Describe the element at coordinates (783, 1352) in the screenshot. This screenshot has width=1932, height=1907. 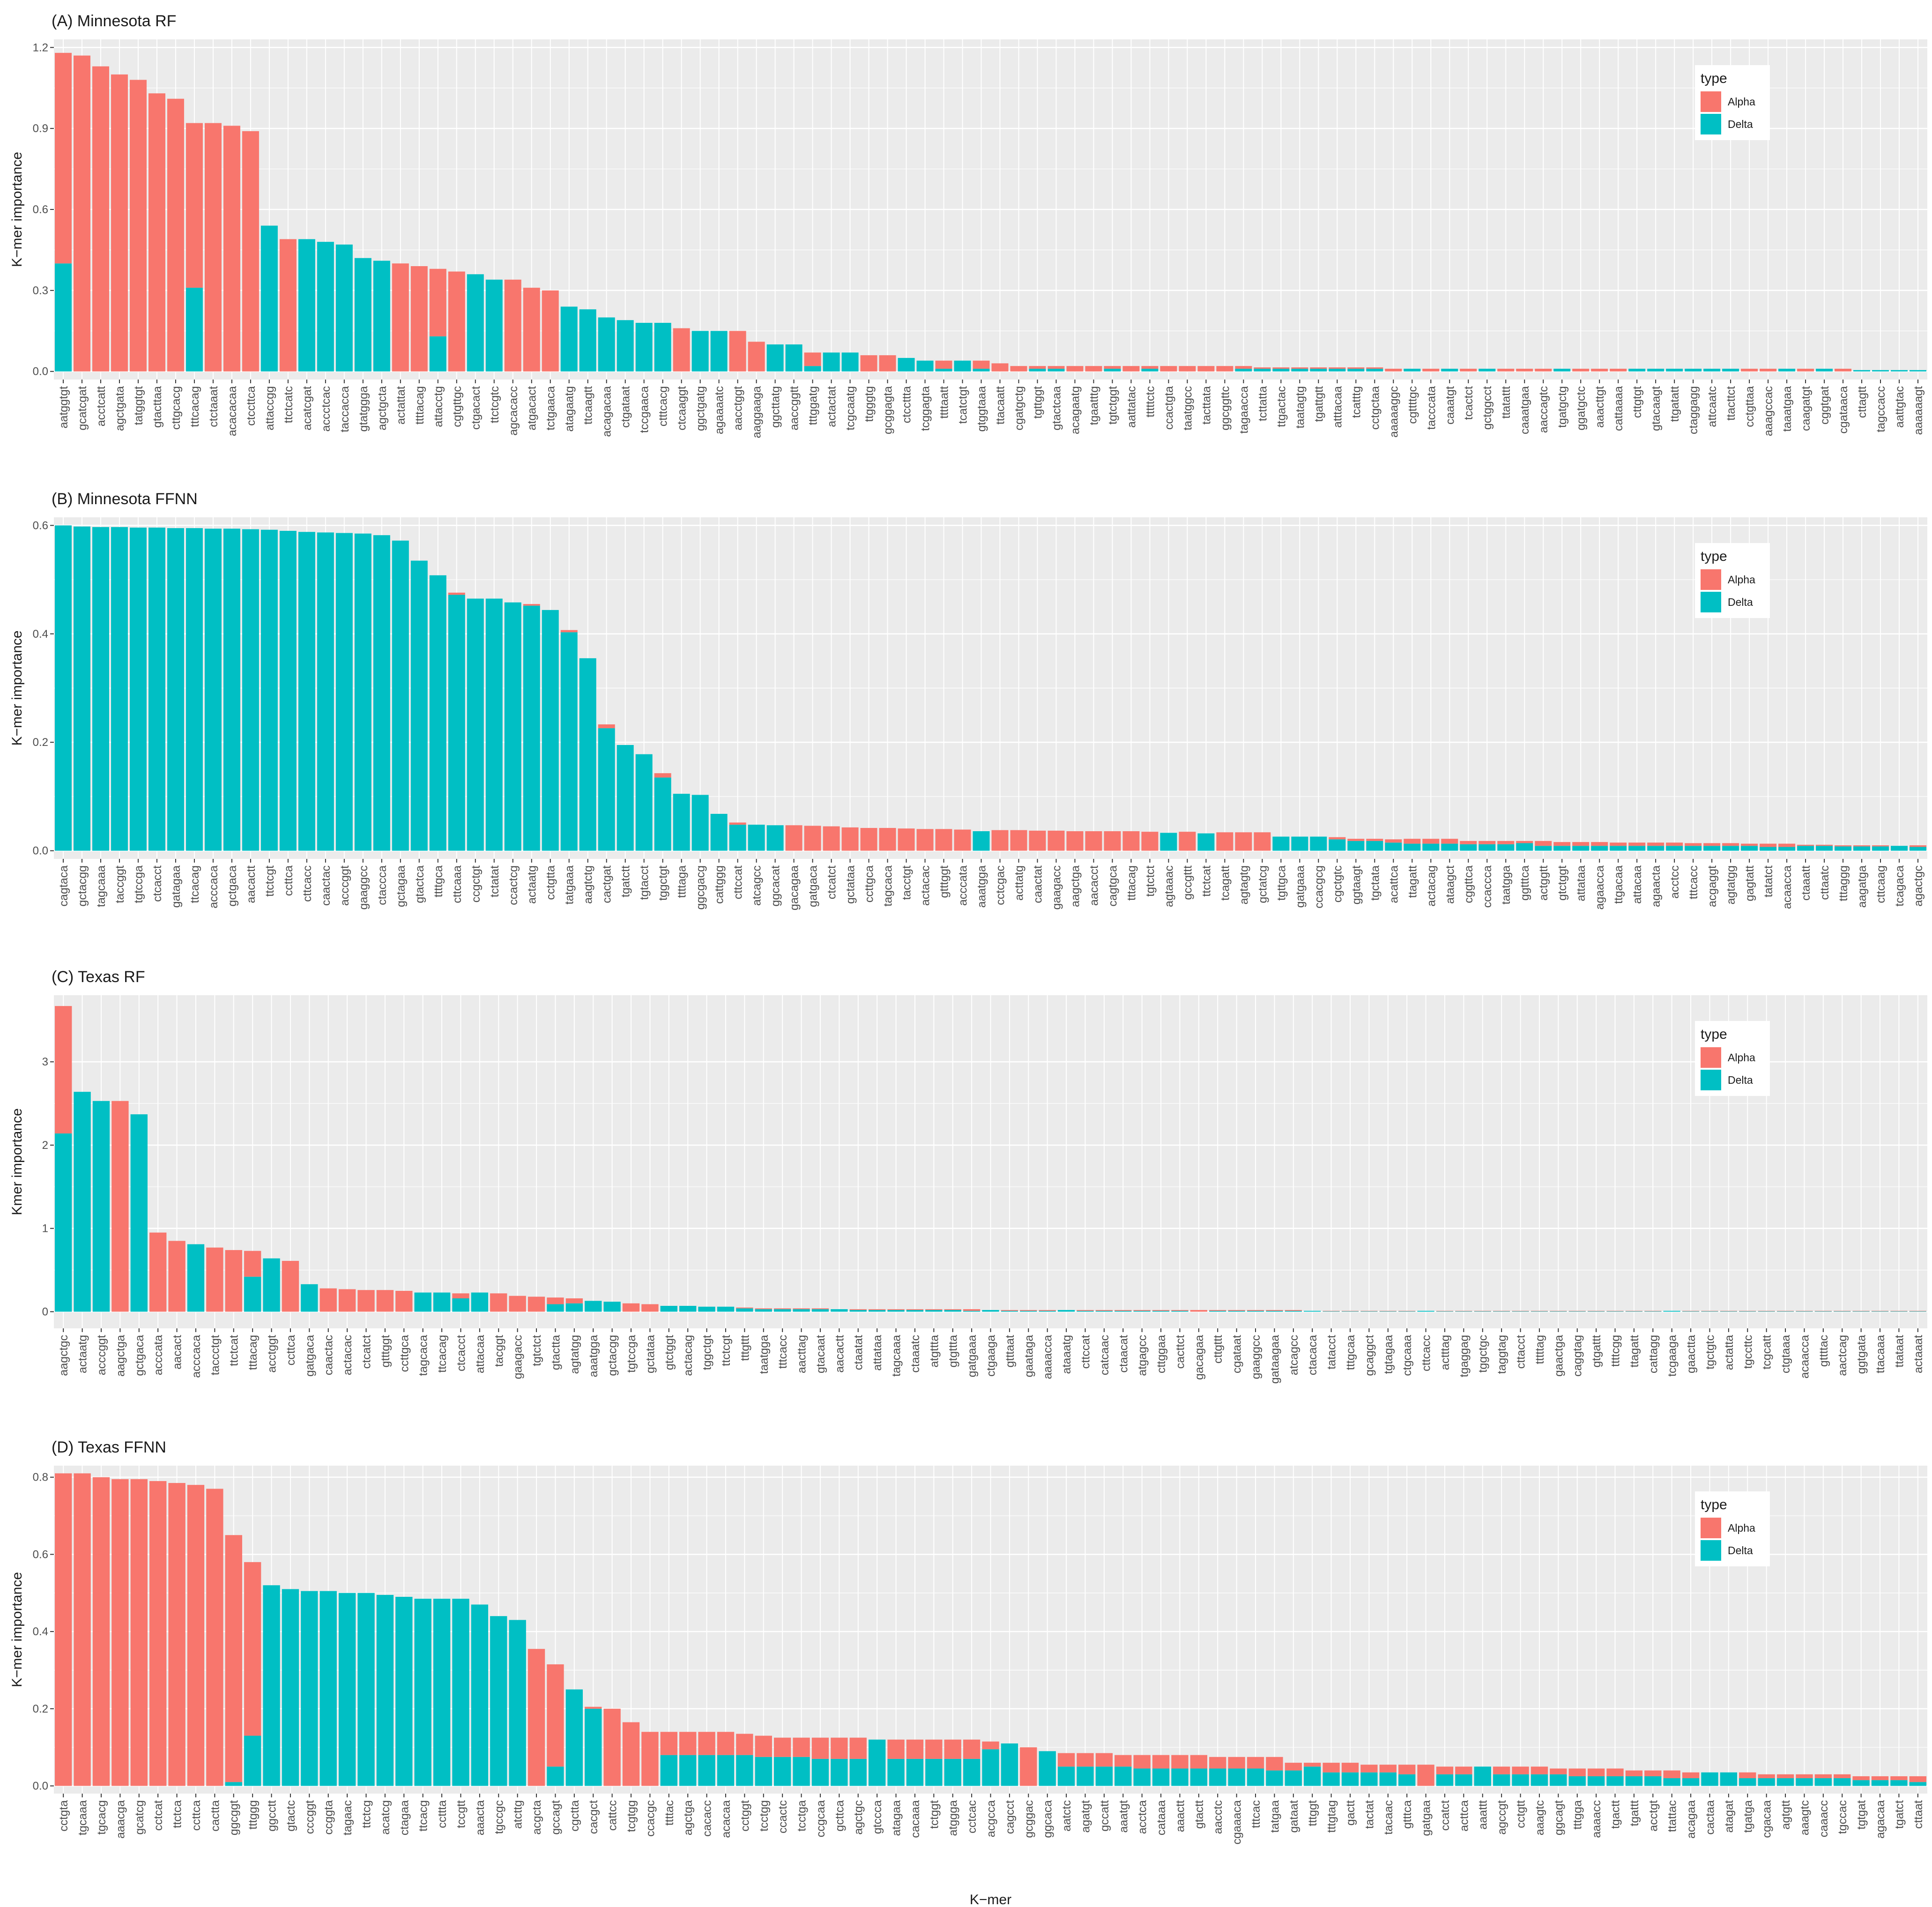
I see `x-tick-label: tttcacc` at that location.